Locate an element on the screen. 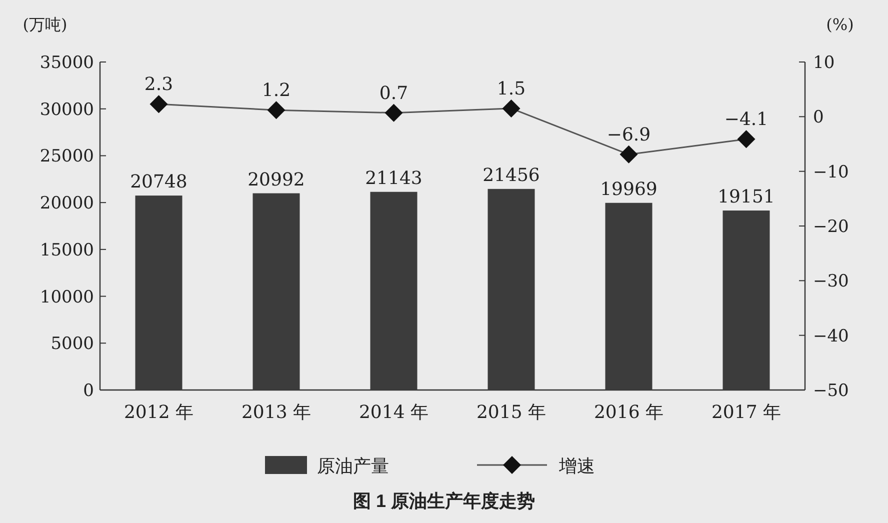 This screenshot has width=888, height=523. x-tick-label: 2013 年 is located at coordinates (276, 412).